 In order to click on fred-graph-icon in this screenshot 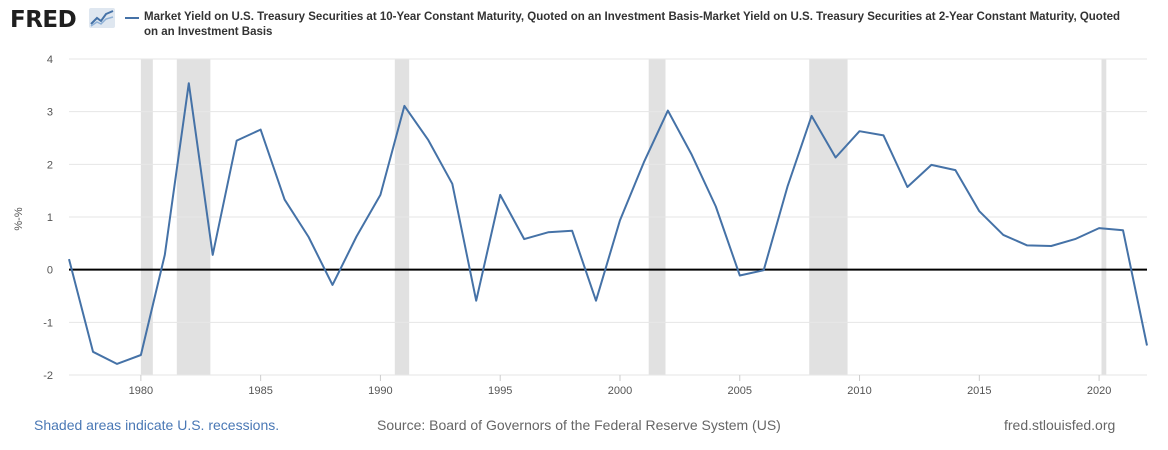, I will do `click(102, 18)`.